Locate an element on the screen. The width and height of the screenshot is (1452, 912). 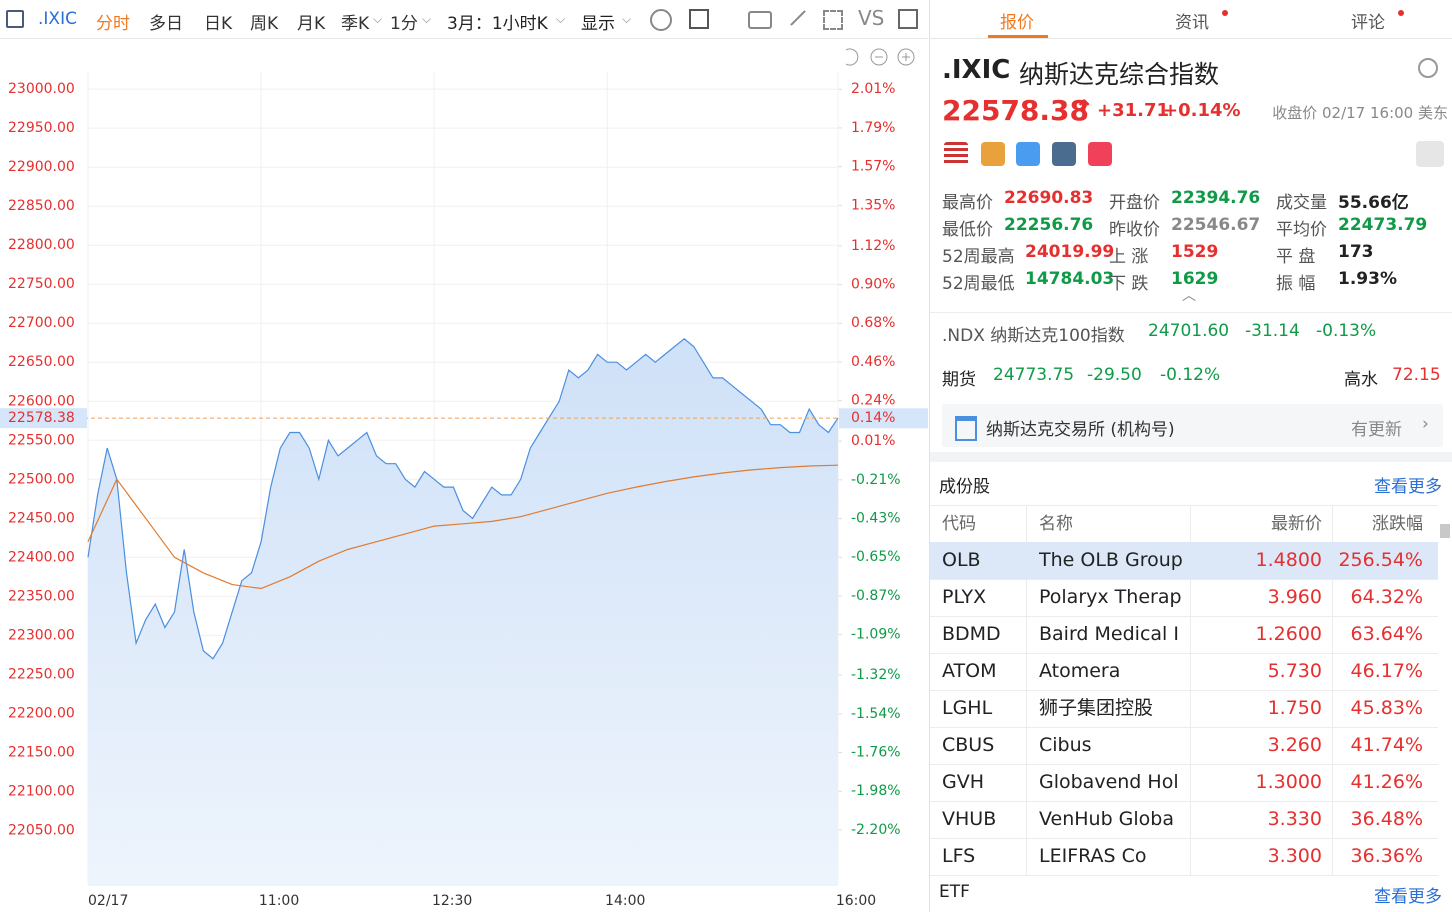
table-row: BDMD Baird Medical I 1.2600 63.64% is located at coordinates (1184, 635).